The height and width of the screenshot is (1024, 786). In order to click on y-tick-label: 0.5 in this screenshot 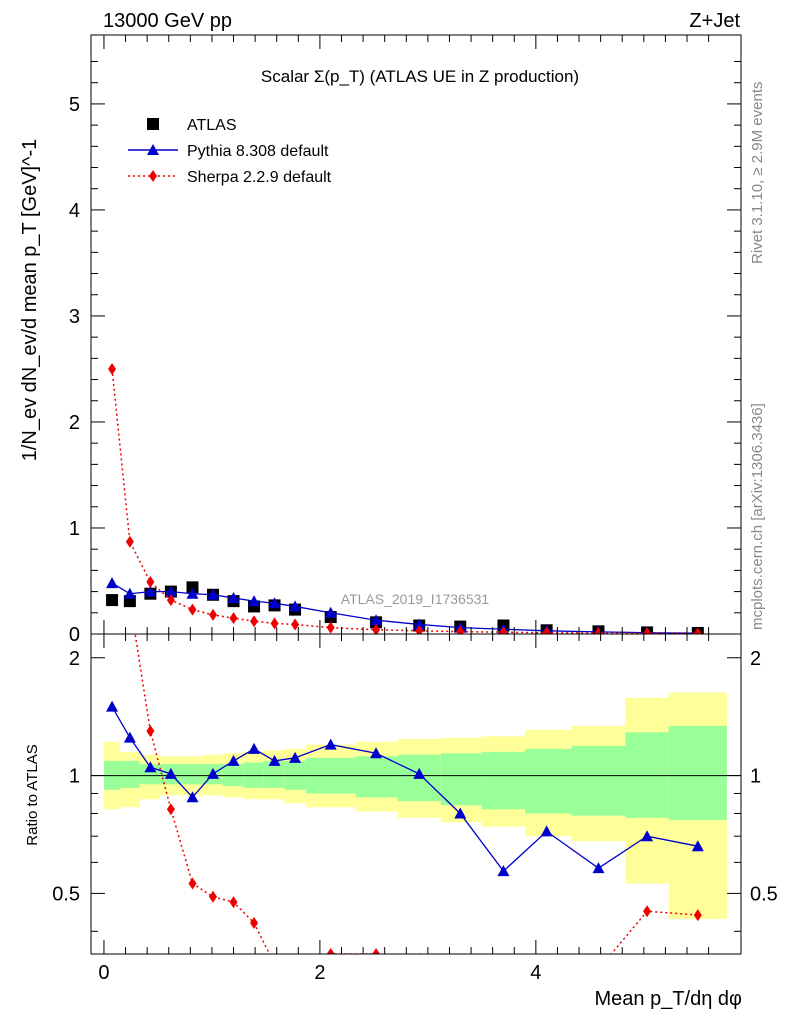, I will do `click(66, 894)`.